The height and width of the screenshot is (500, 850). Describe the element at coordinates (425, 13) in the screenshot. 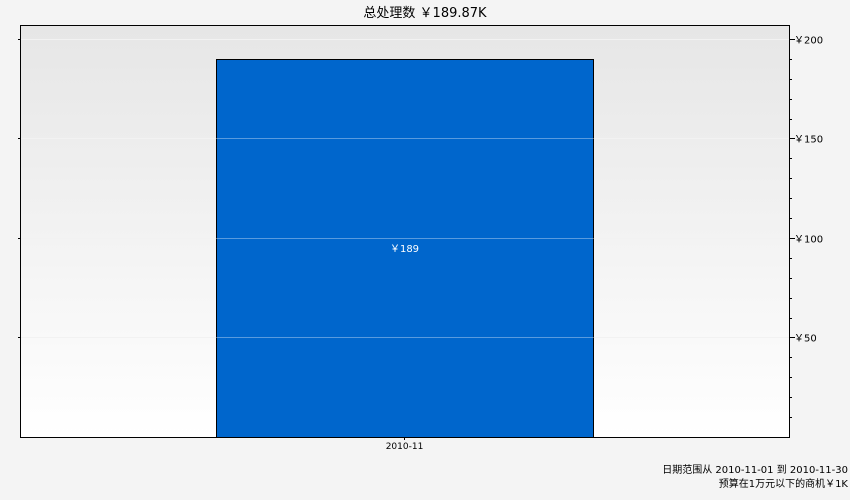

I see `chart-title: 总处理数 ￥189.87K` at that location.